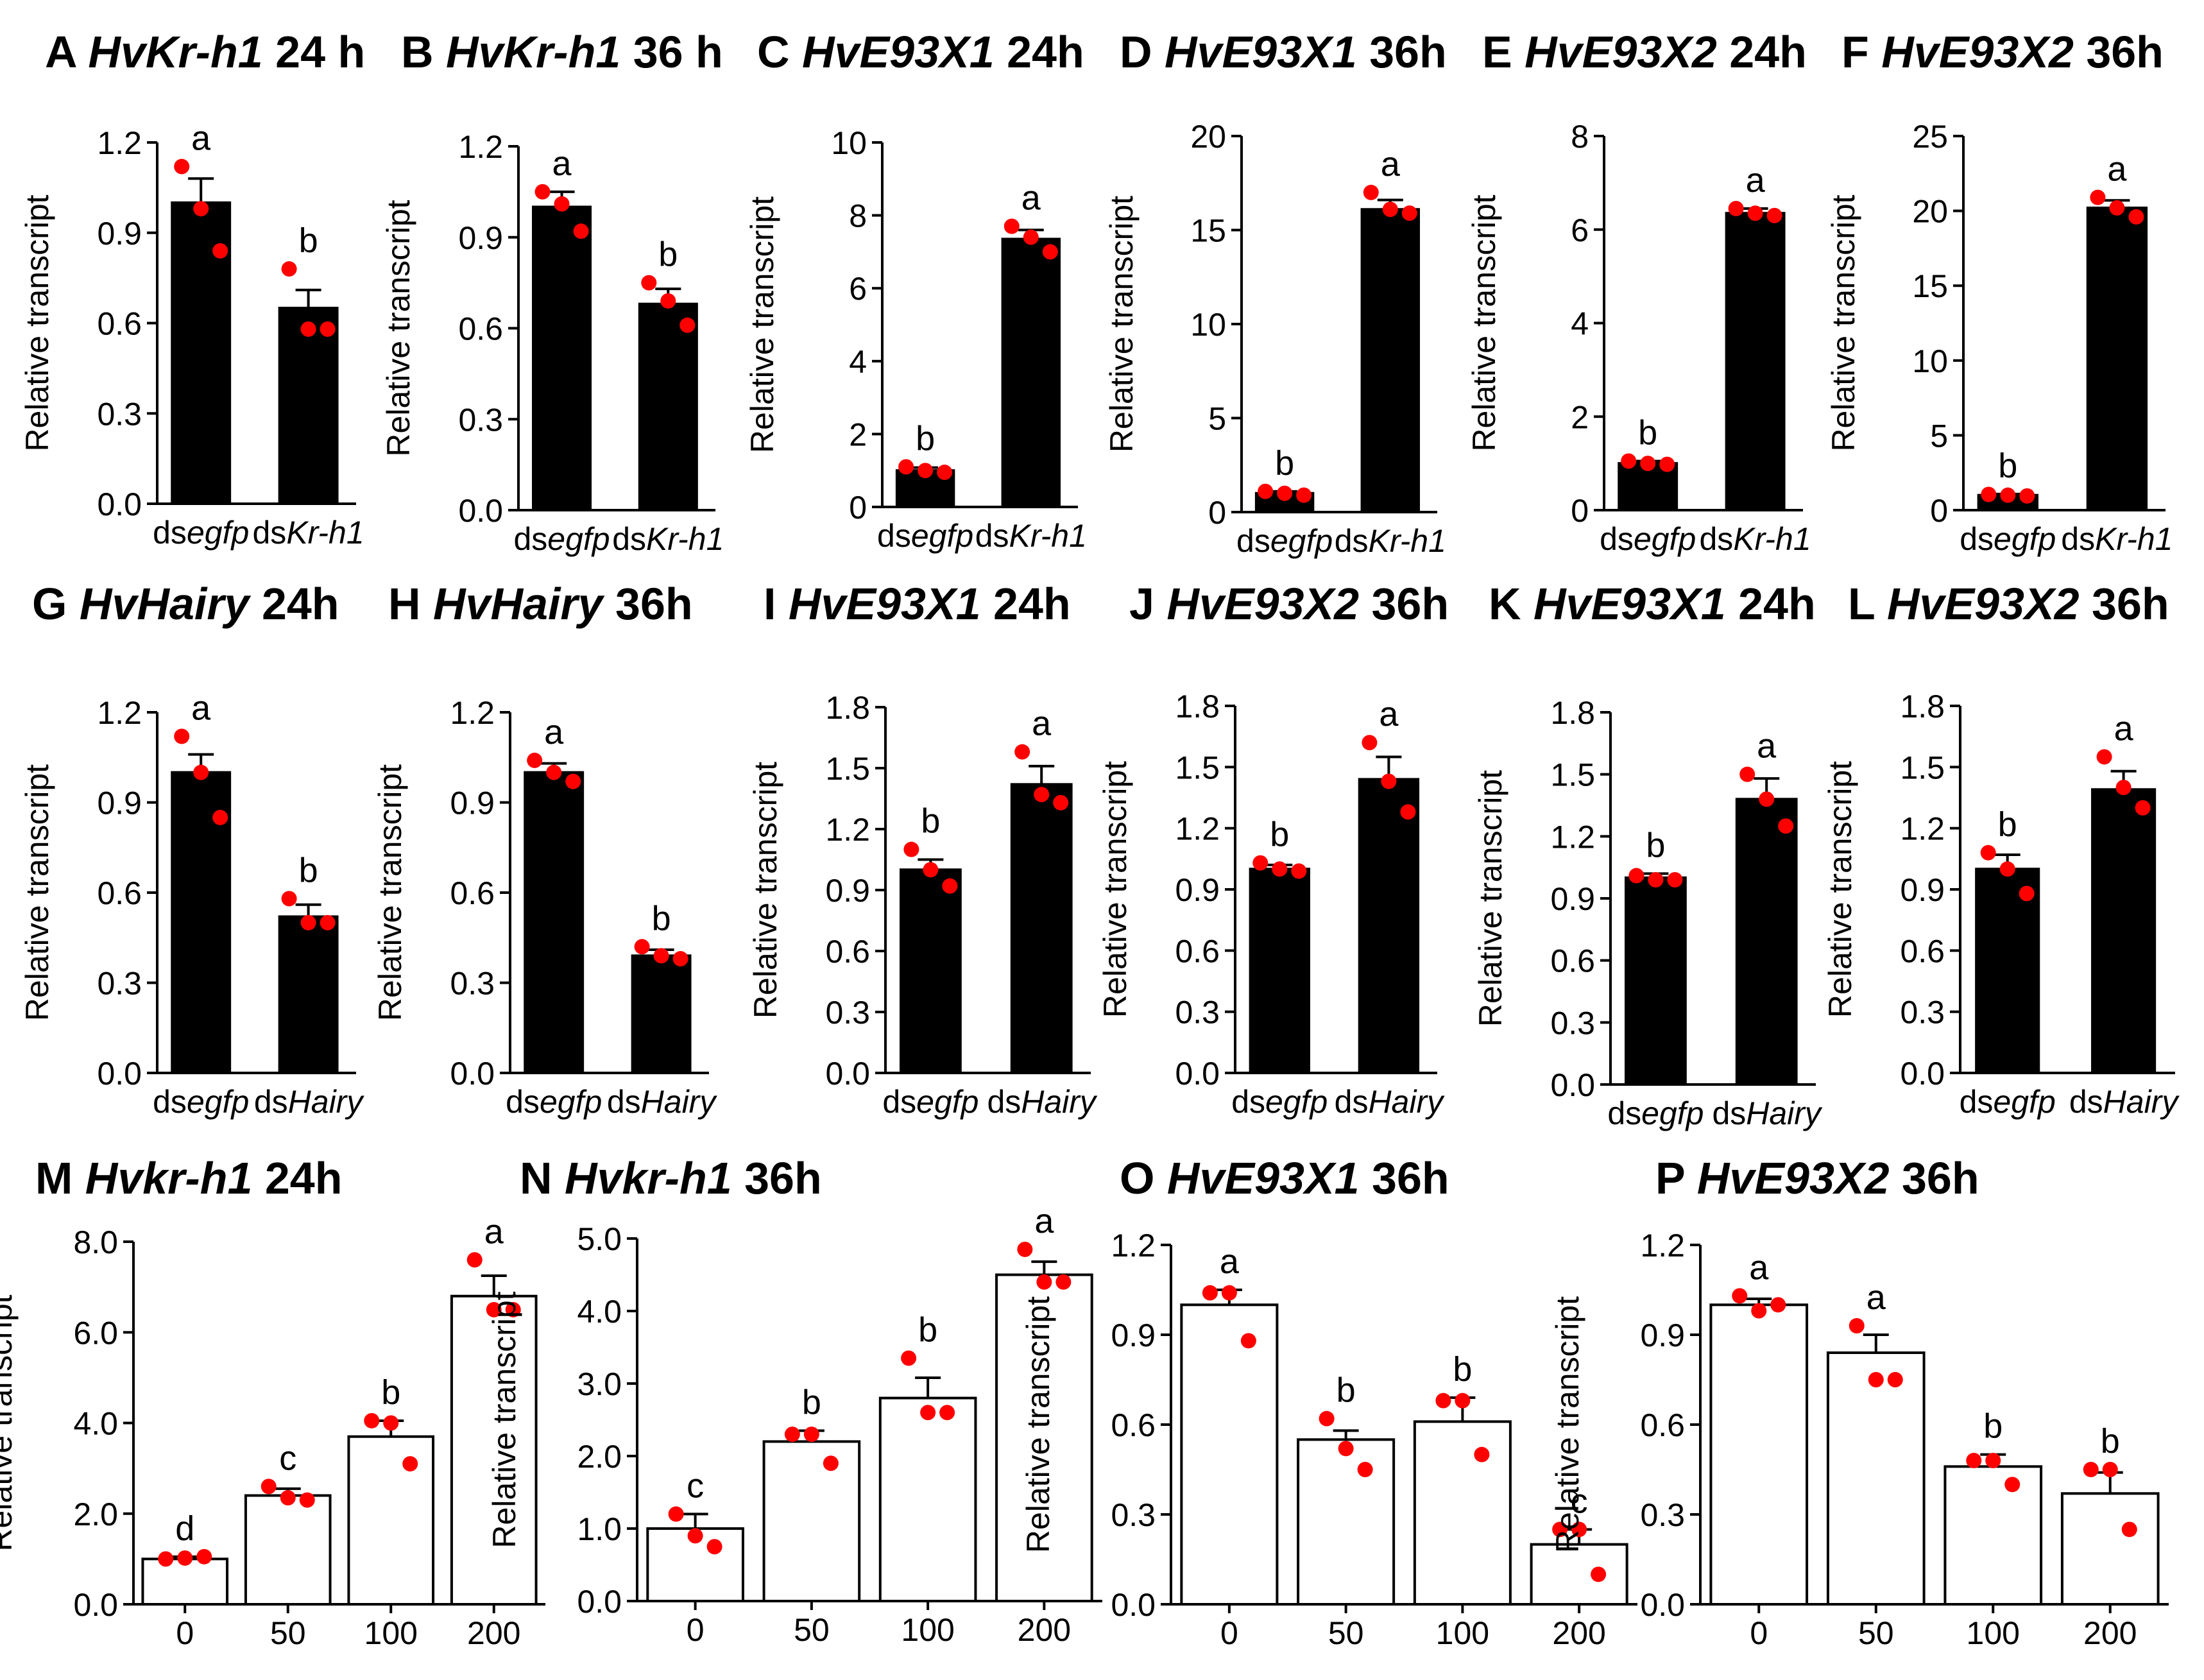 The width and height of the screenshot is (2204, 1680). What do you see at coordinates (542, 1178) in the screenshot?
I see `panel-letter: N` at bounding box center [542, 1178].